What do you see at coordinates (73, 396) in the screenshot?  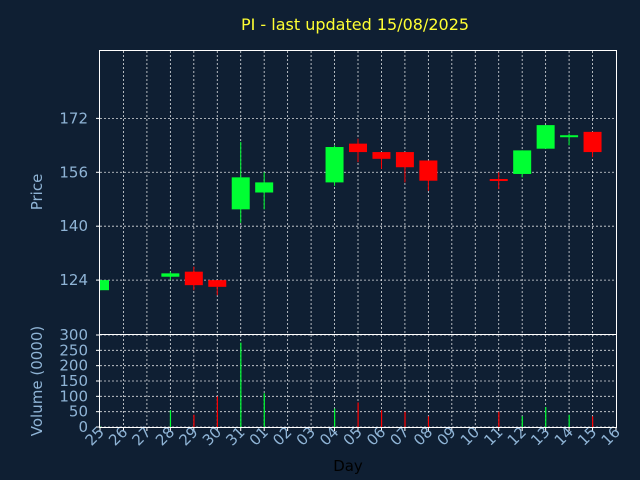 I see `volume-tick-label: 100` at bounding box center [73, 396].